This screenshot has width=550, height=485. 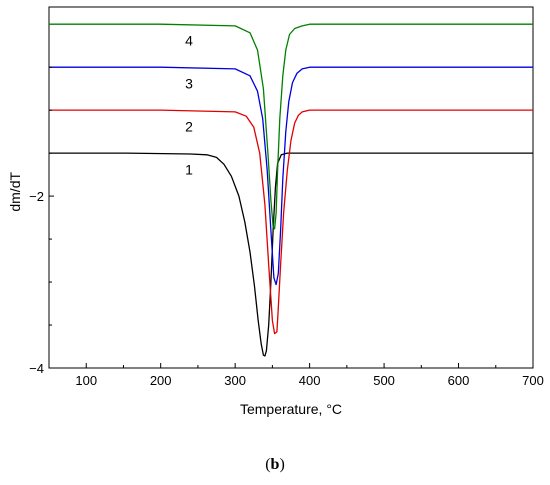 I want to click on figure-caption: (b), so click(x=275, y=465).